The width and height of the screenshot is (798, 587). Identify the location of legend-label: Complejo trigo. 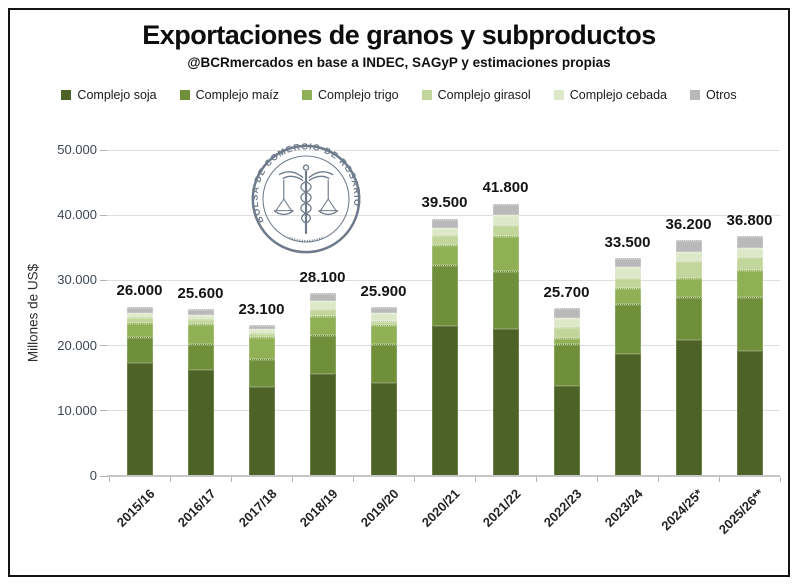
(358, 95).